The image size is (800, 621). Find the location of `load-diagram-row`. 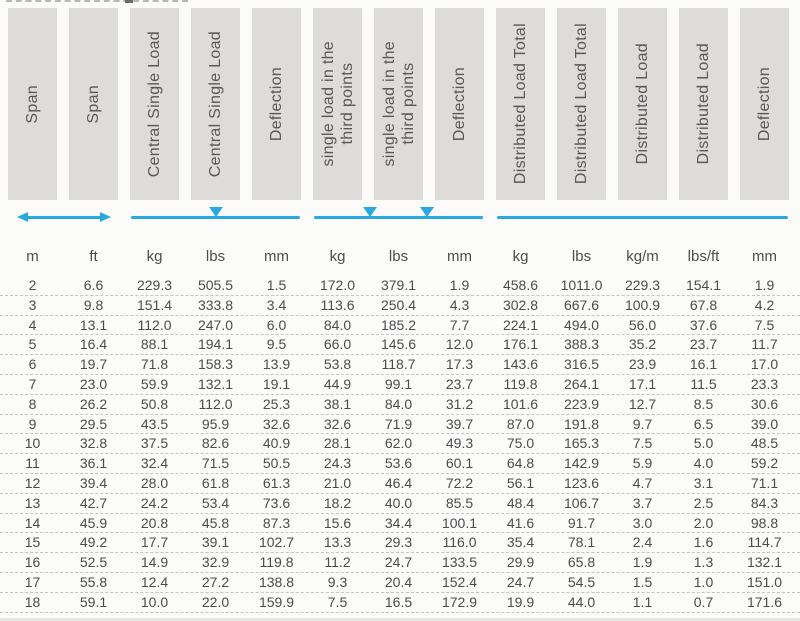

load-diagram-row is located at coordinates (400, 215).